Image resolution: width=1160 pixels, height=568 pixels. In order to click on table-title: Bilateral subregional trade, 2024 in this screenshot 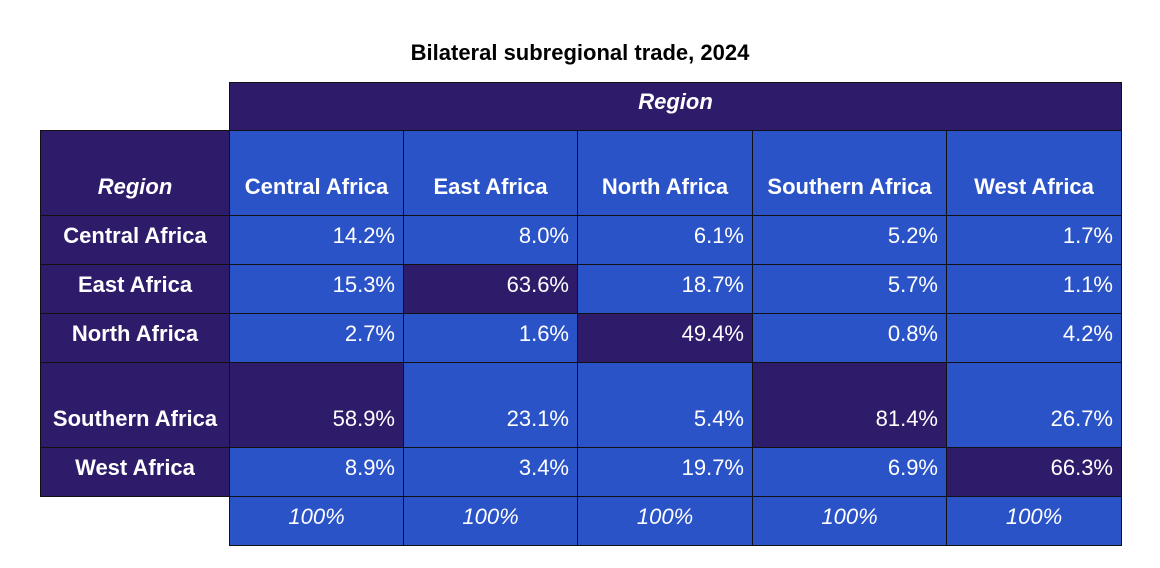, I will do `click(580, 52)`.